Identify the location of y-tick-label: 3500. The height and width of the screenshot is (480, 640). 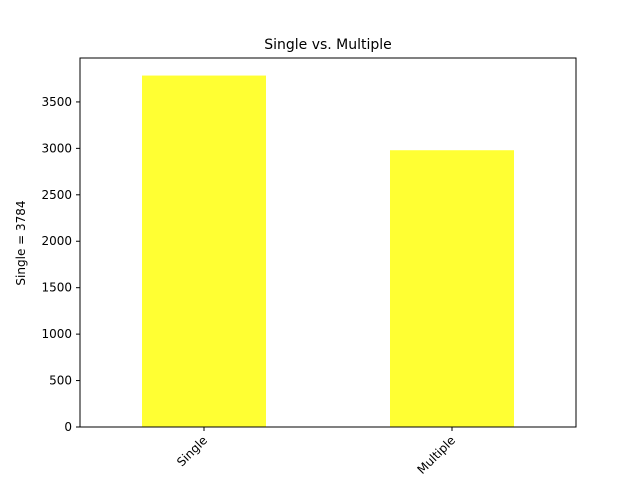
(56, 102).